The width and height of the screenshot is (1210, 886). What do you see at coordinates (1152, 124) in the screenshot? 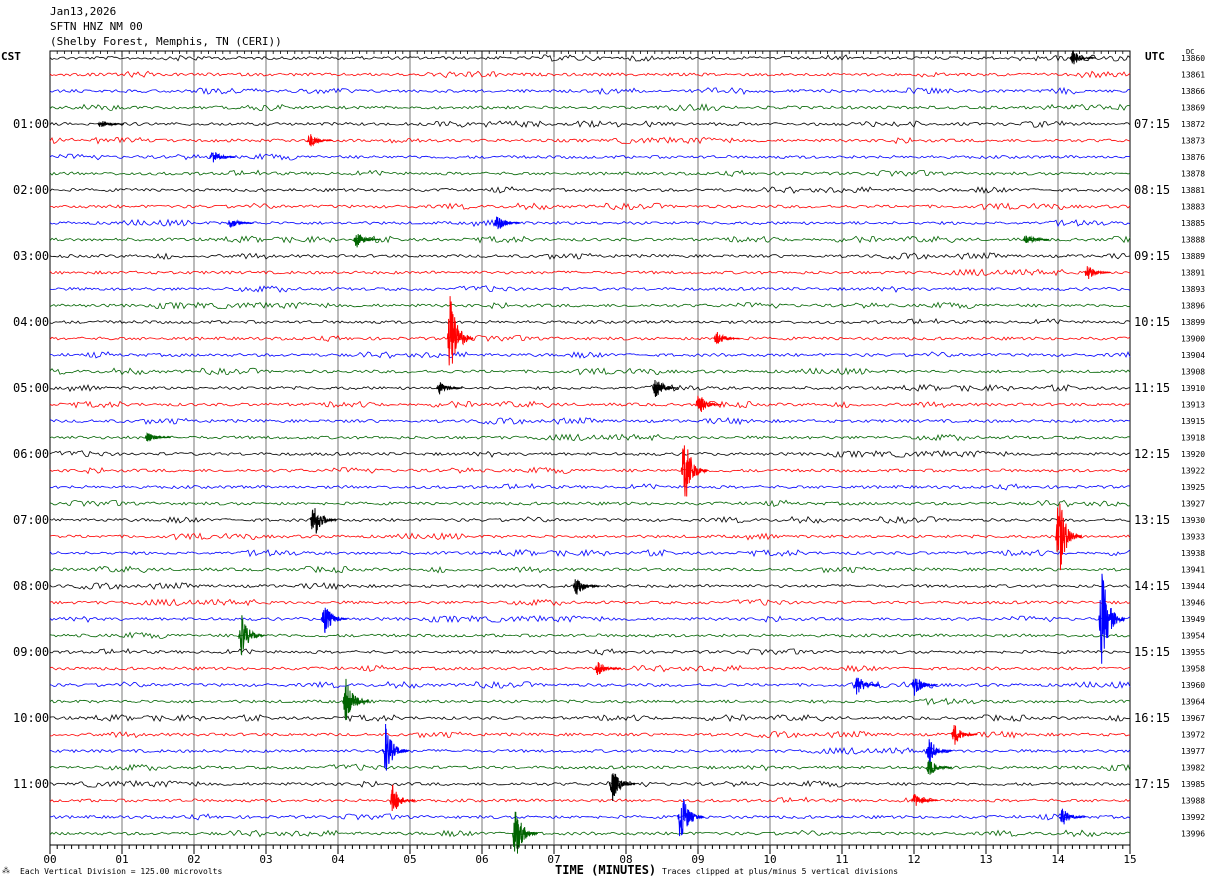
I see `utc-hour-label: 07:15` at bounding box center [1152, 124].